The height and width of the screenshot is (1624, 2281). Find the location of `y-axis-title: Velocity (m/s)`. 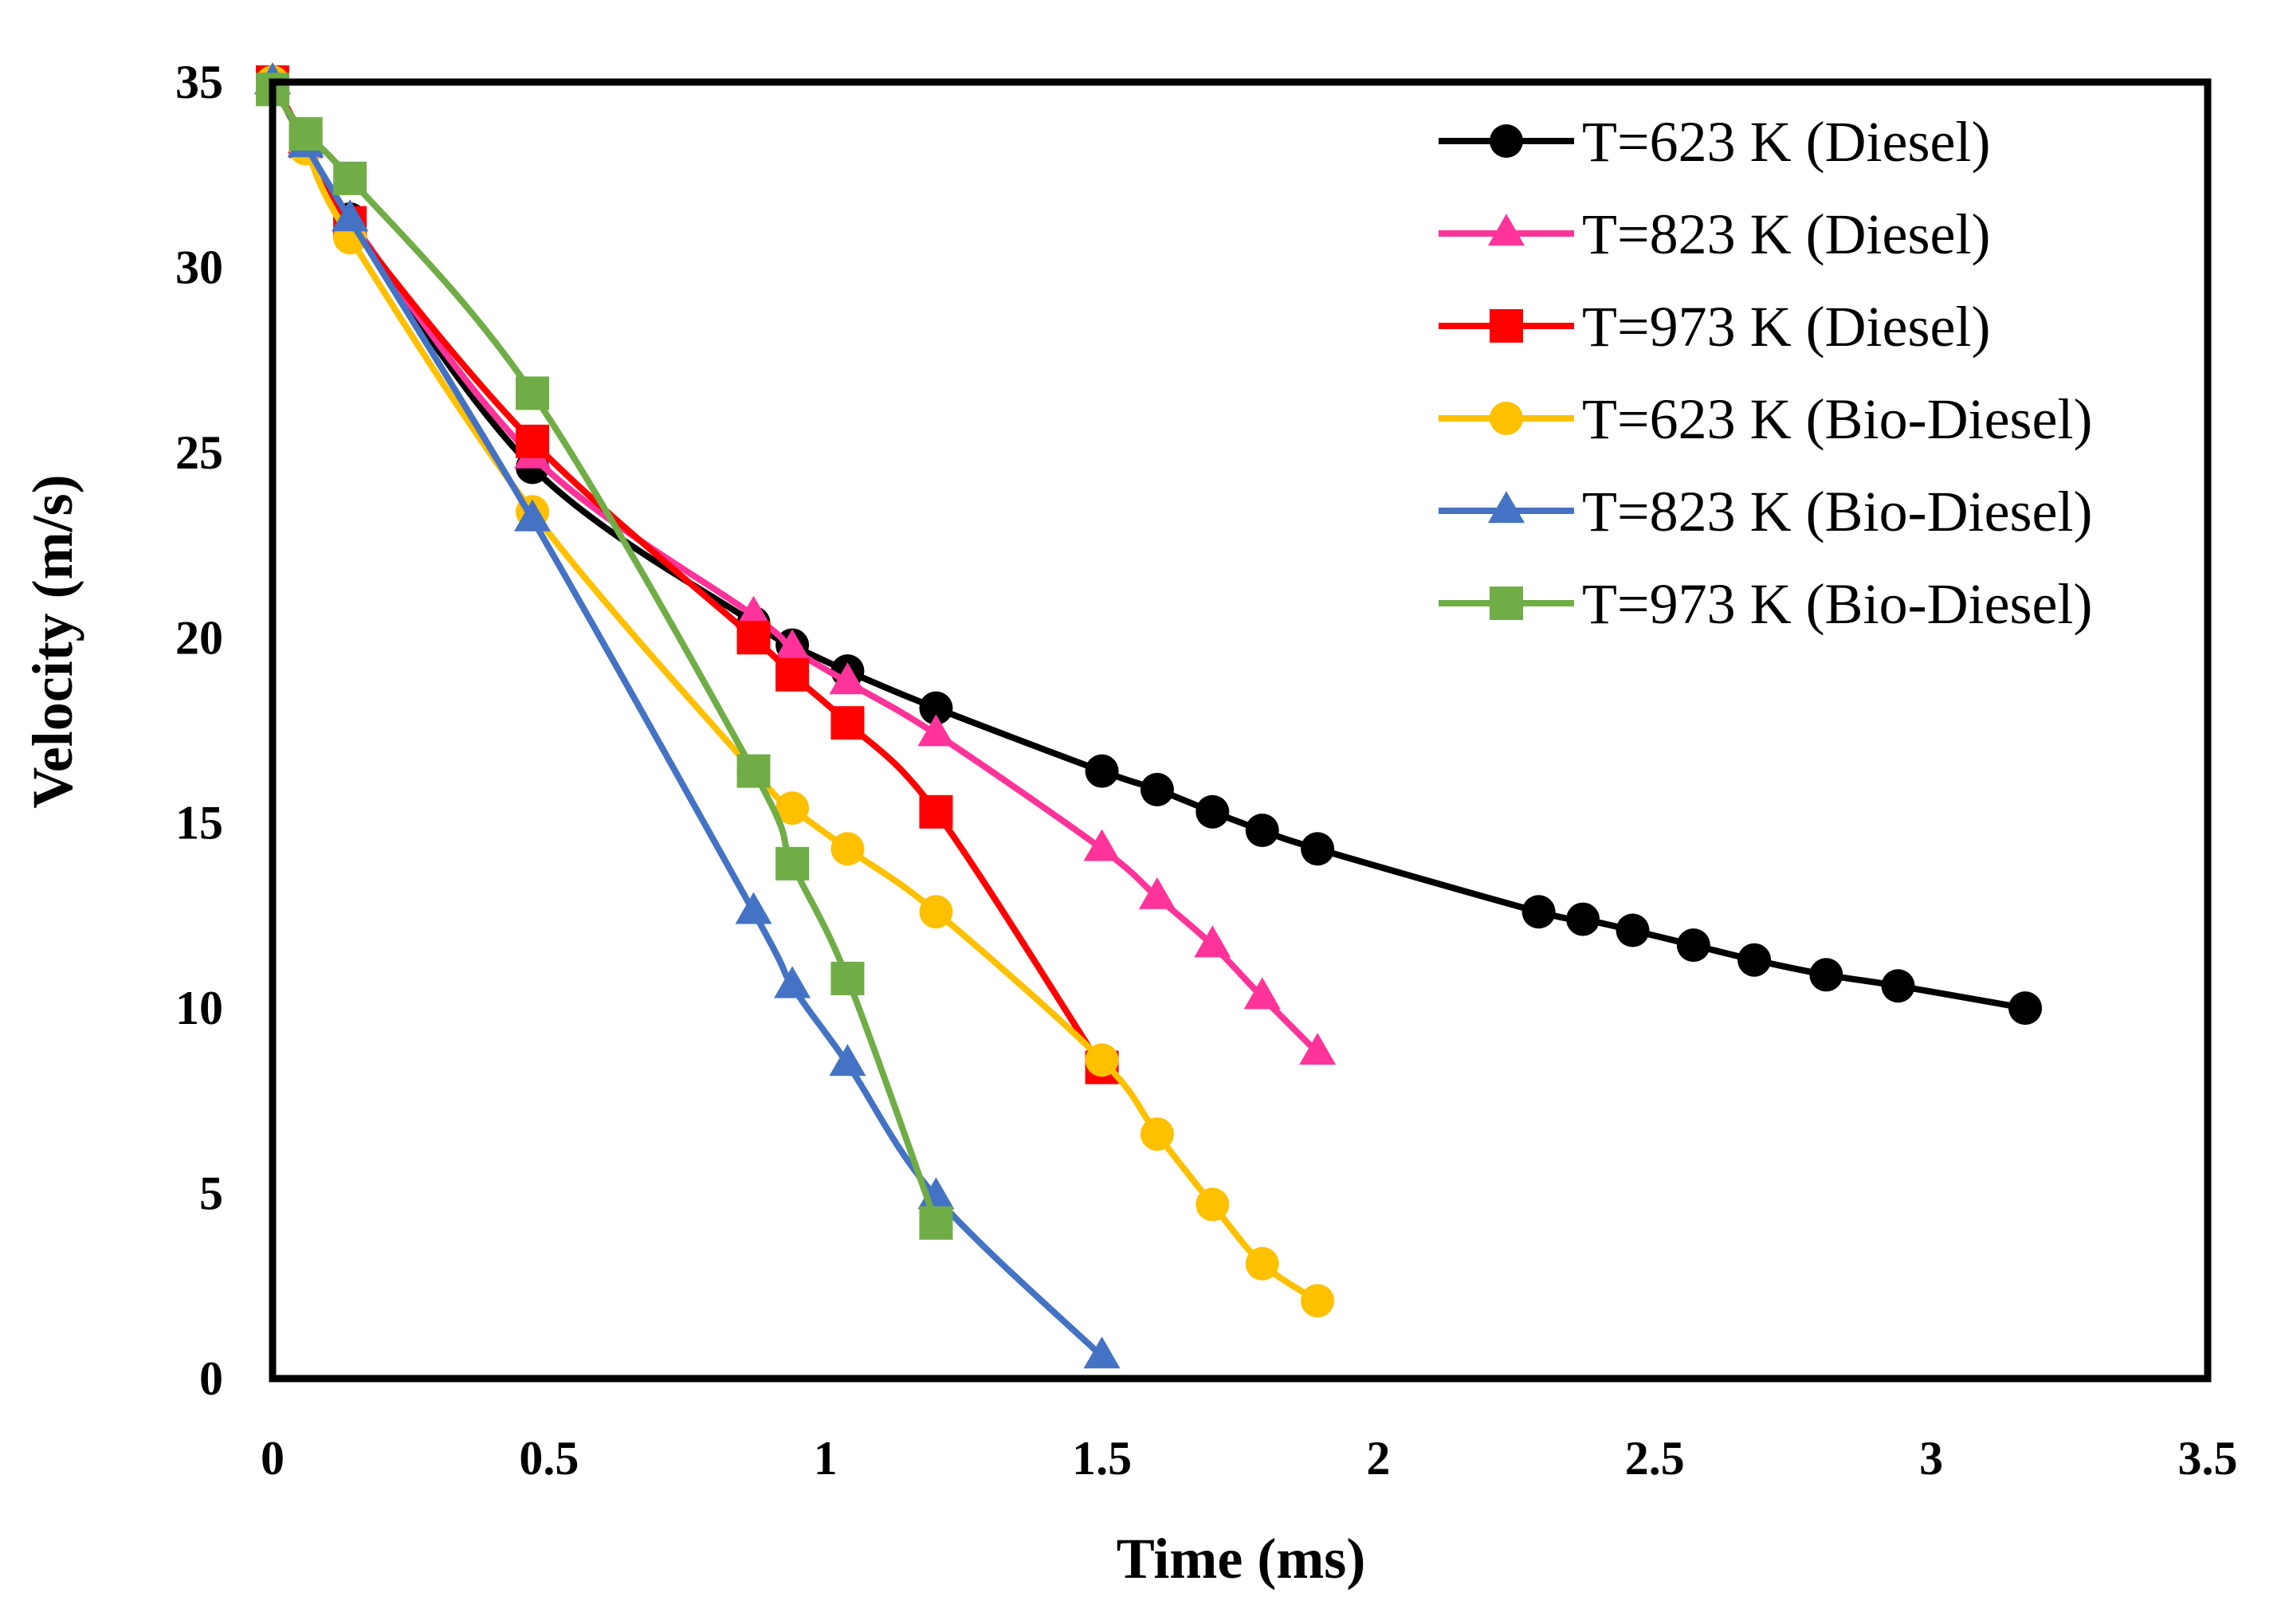

y-axis-title: Velocity (m/s) is located at coordinates (52, 641).